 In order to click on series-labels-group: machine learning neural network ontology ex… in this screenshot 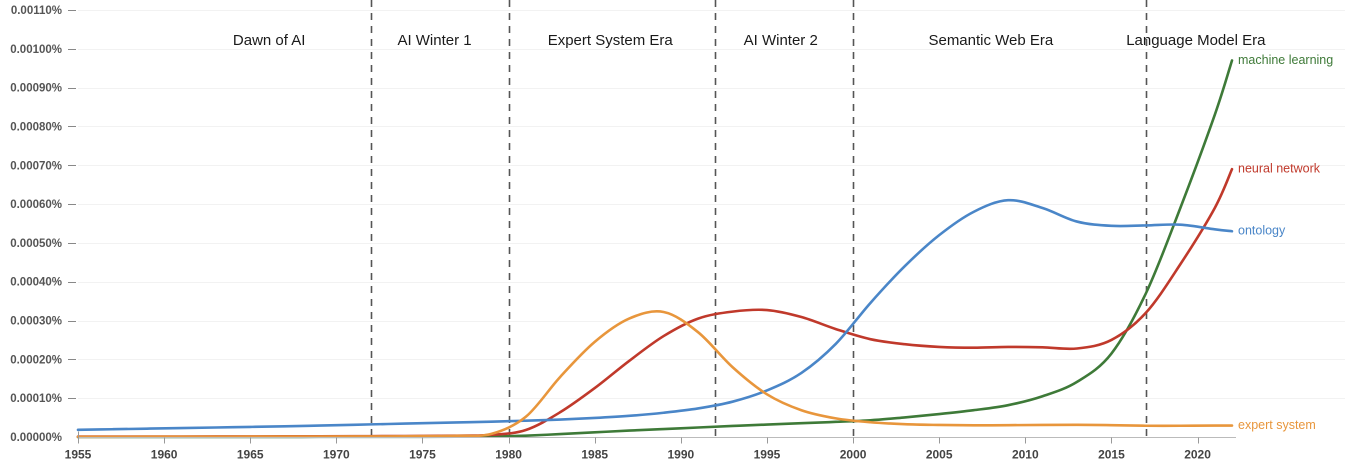, I will do `click(1285, 242)`.